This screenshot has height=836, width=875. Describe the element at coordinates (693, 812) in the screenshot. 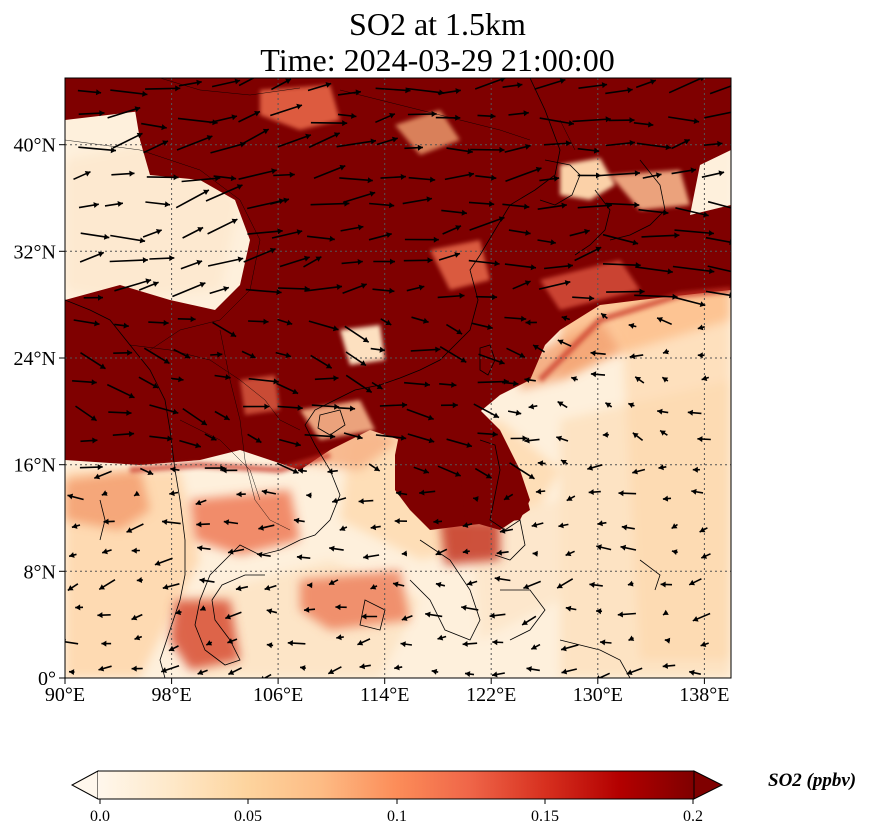

I see `colorbar-tick: 0.2` at that location.